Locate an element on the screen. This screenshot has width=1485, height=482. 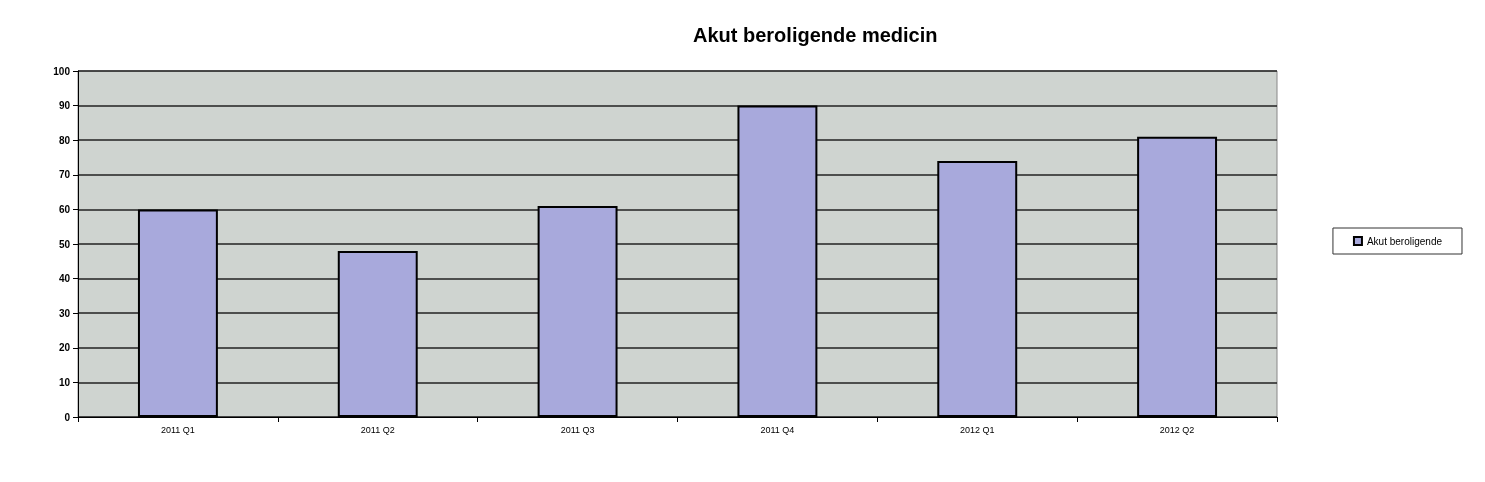
y-tick-label: 50 is located at coordinates (64, 244).